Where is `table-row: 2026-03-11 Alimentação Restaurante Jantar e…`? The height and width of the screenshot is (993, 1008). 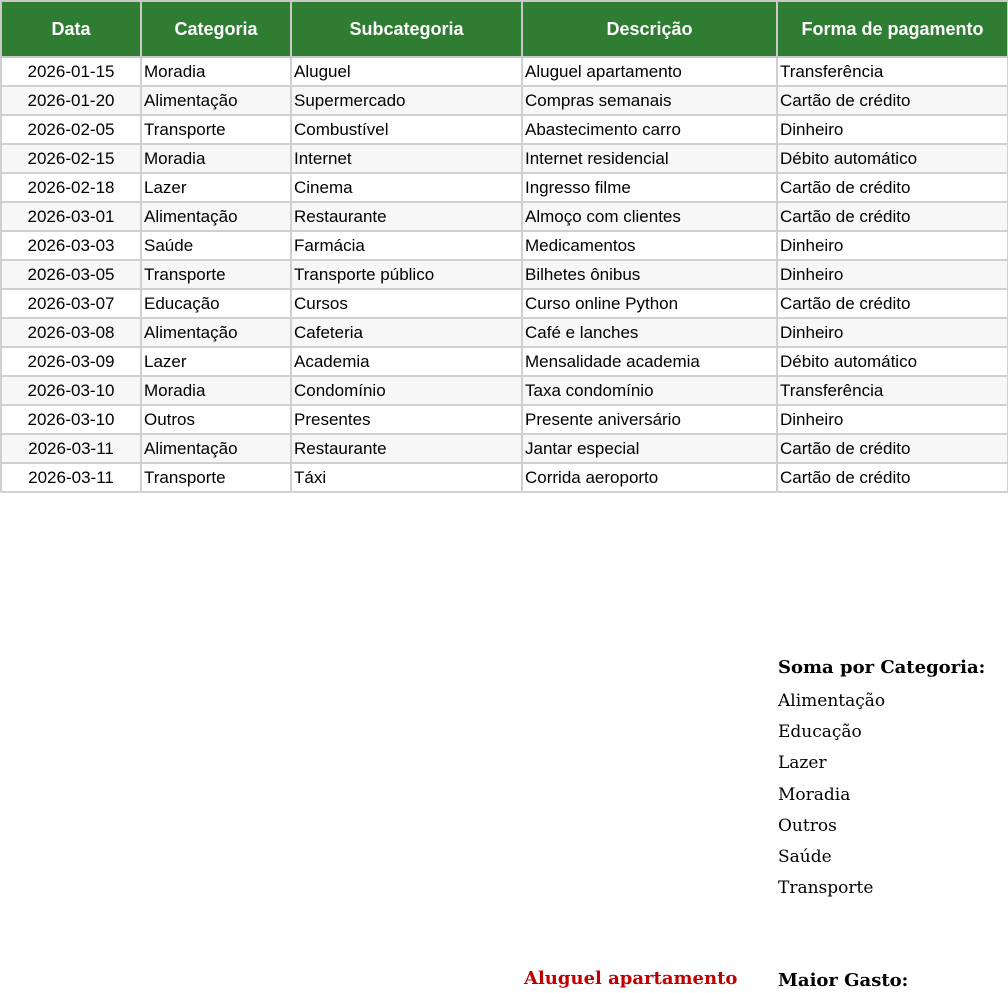 table-row: 2026-03-11 Alimentação Restaurante Jantar e… is located at coordinates (504, 448).